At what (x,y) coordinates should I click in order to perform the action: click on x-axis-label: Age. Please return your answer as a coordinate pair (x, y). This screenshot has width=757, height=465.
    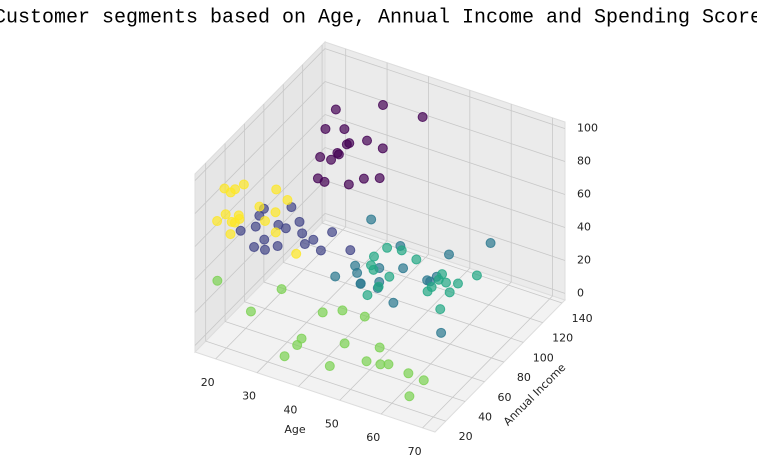
    Looking at the image, I should click on (295, 429).